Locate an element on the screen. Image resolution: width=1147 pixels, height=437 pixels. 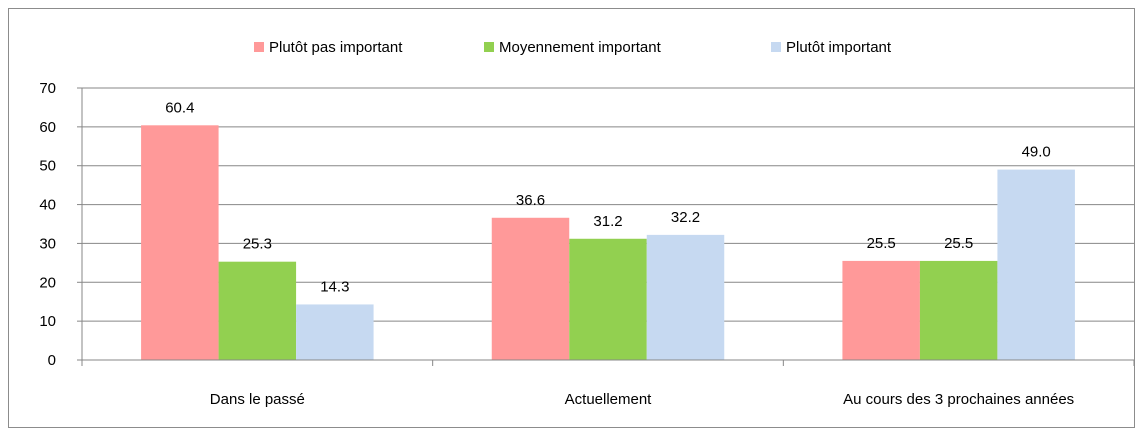
y-tick-label: 70 is located at coordinates (47, 88).